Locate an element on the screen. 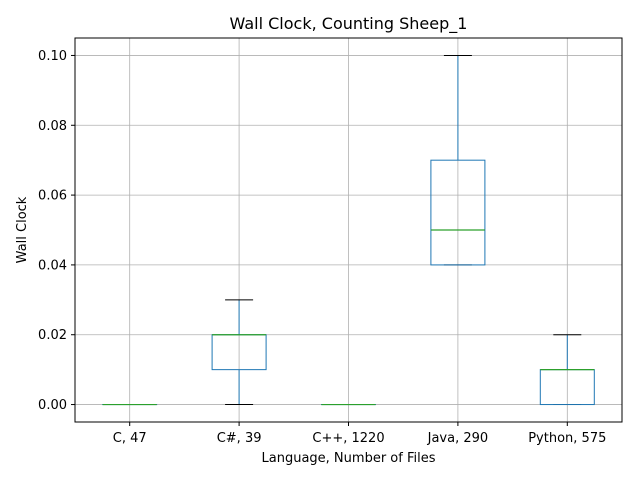  chart-title: Wall Clock, Counting Sheep_1 is located at coordinates (349, 24).